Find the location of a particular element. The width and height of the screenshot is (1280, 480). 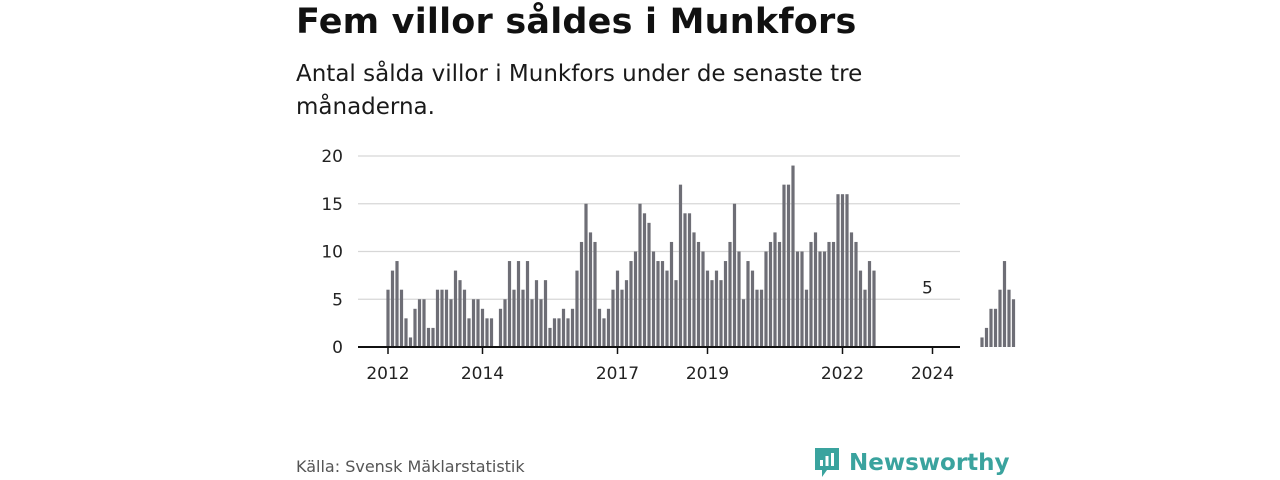

x-tick-label: 2012 is located at coordinates (387, 374).